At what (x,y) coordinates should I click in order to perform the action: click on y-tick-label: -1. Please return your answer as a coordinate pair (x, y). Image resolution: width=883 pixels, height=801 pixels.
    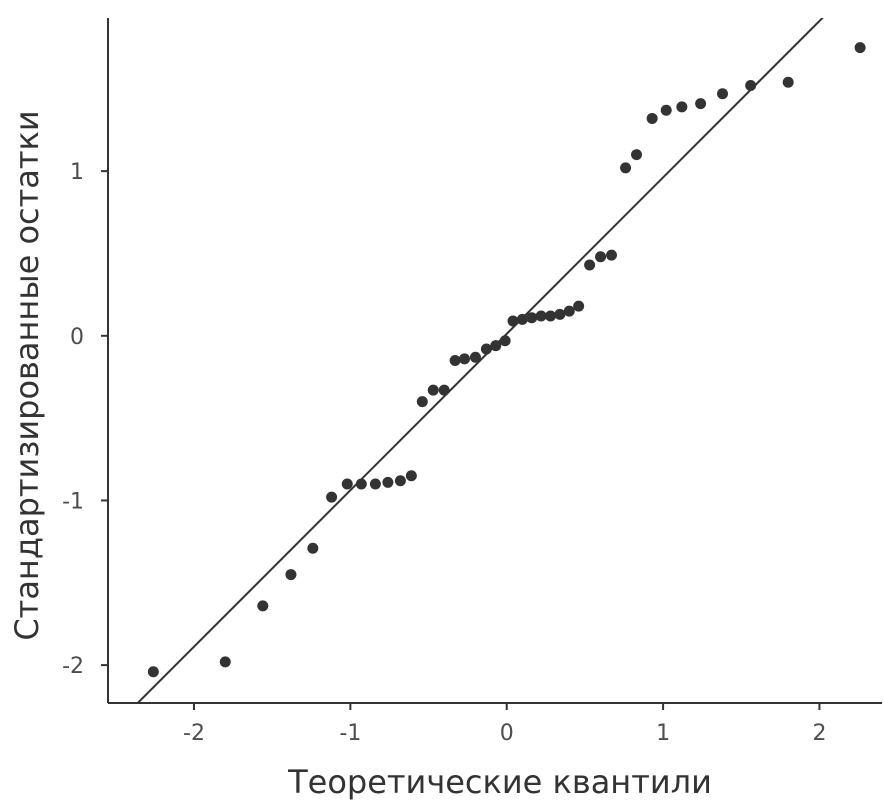
    Looking at the image, I should click on (73, 501).